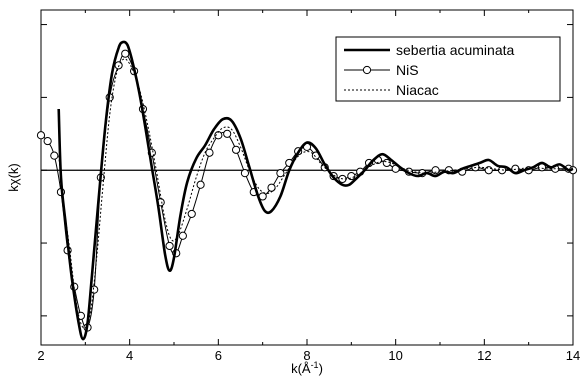 The image size is (584, 378). Describe the element at coordinates (417, 90) in the screenshot. I see `legend-label: Niacac` at that location.